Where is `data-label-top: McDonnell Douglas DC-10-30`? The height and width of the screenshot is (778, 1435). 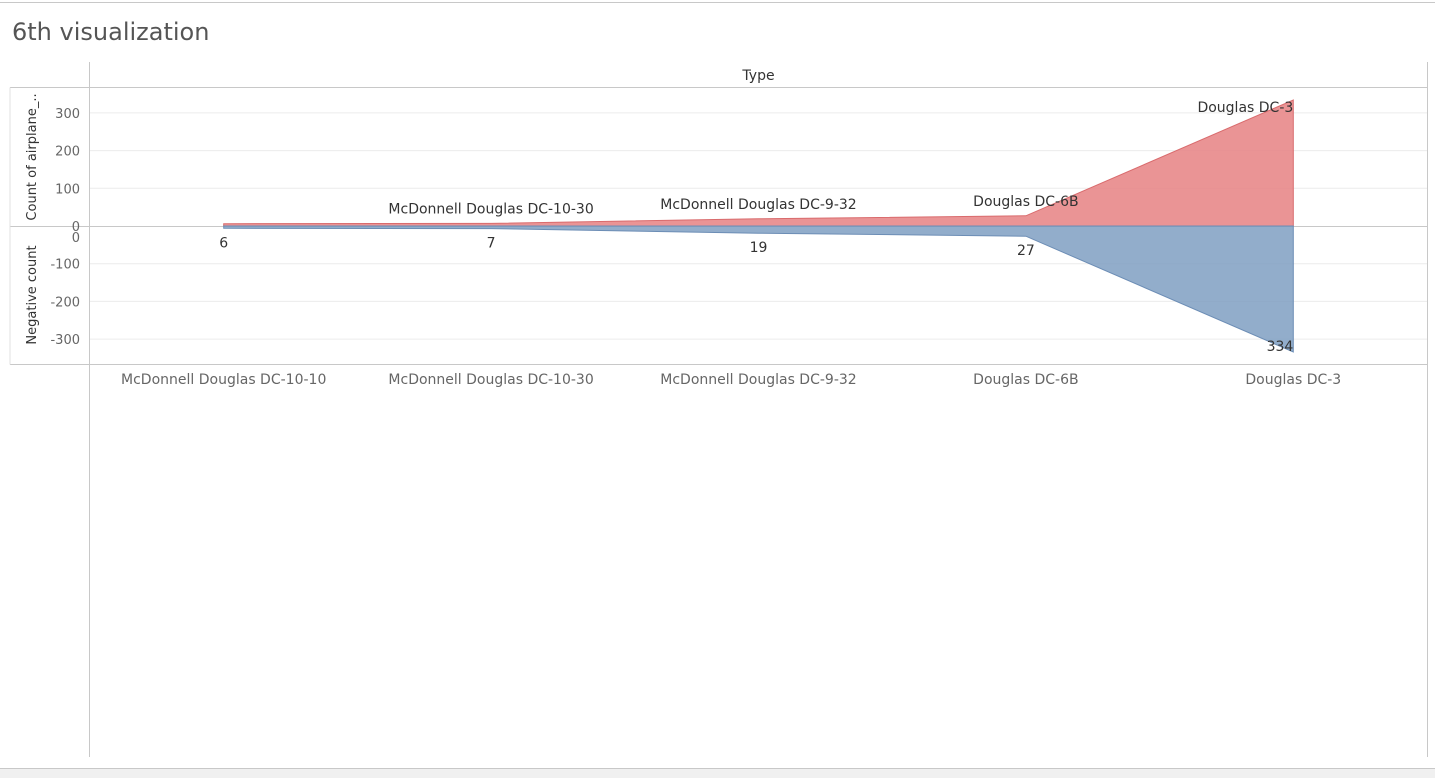 data-label-top: McDonnell Douglas DC-10-30 is located at coordinates (490, 209).